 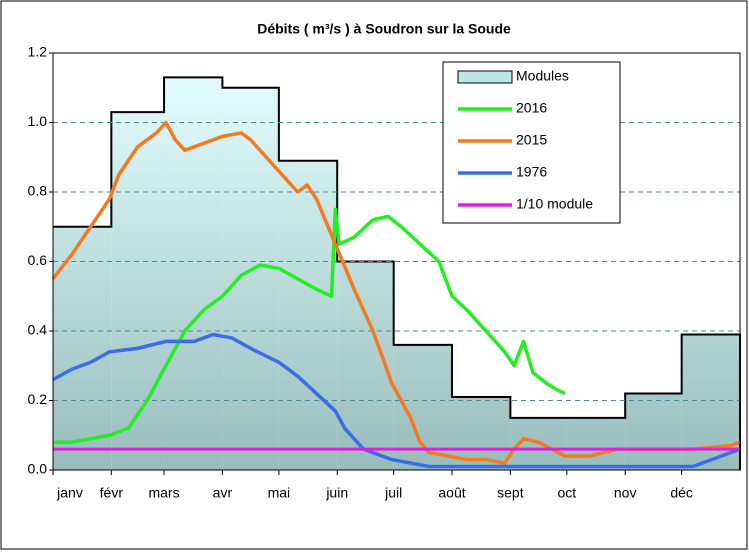 I want to click on x-tick-label: juin, so click(x=336, y=493).